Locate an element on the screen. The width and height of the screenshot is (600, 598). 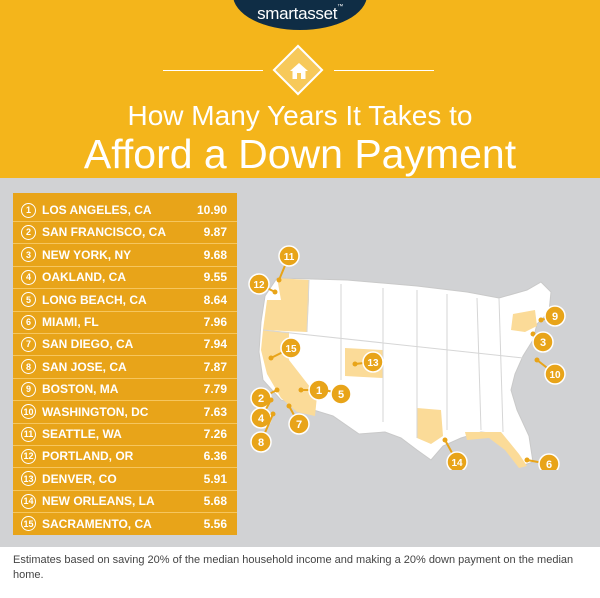
map-marker: 12 is located at coordinates (263, 284).